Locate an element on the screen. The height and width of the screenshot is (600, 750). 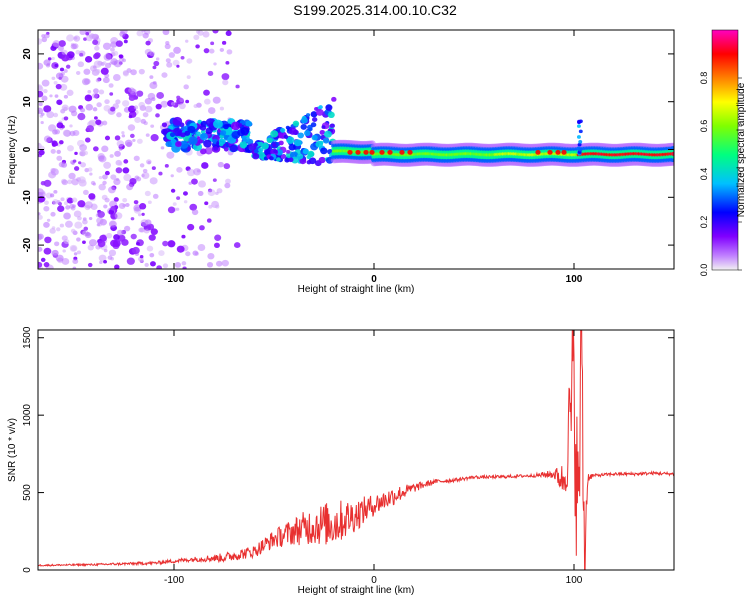
x-tick-label: -100 is located at coordinates (174, 580).